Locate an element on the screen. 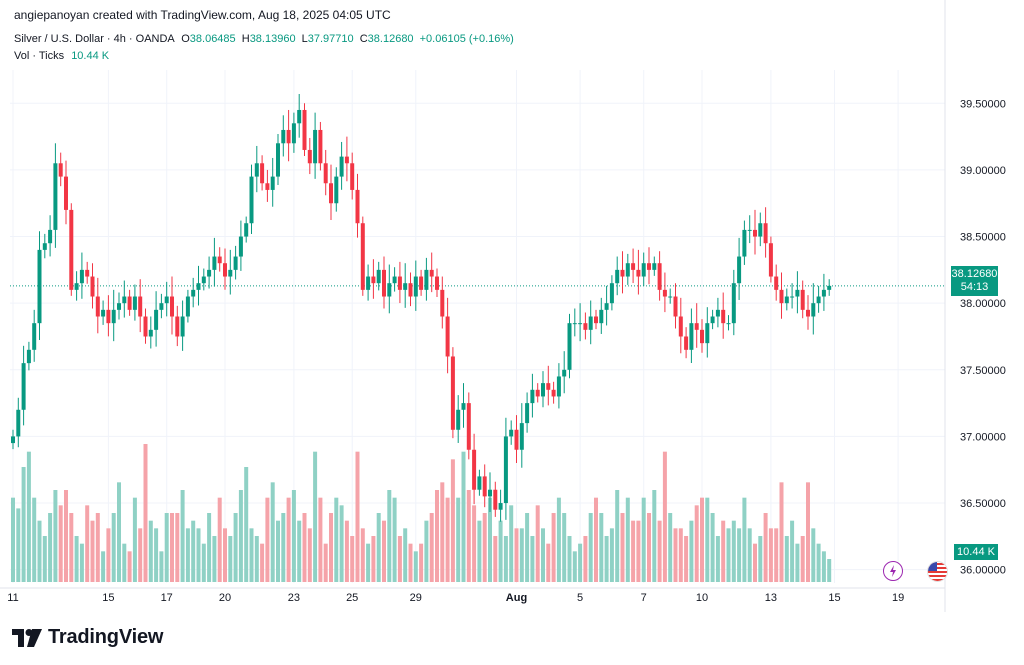 The width and height of the screenshot is (1024, 665). x-tick-label: 10 is located at coordinates (702, 598).